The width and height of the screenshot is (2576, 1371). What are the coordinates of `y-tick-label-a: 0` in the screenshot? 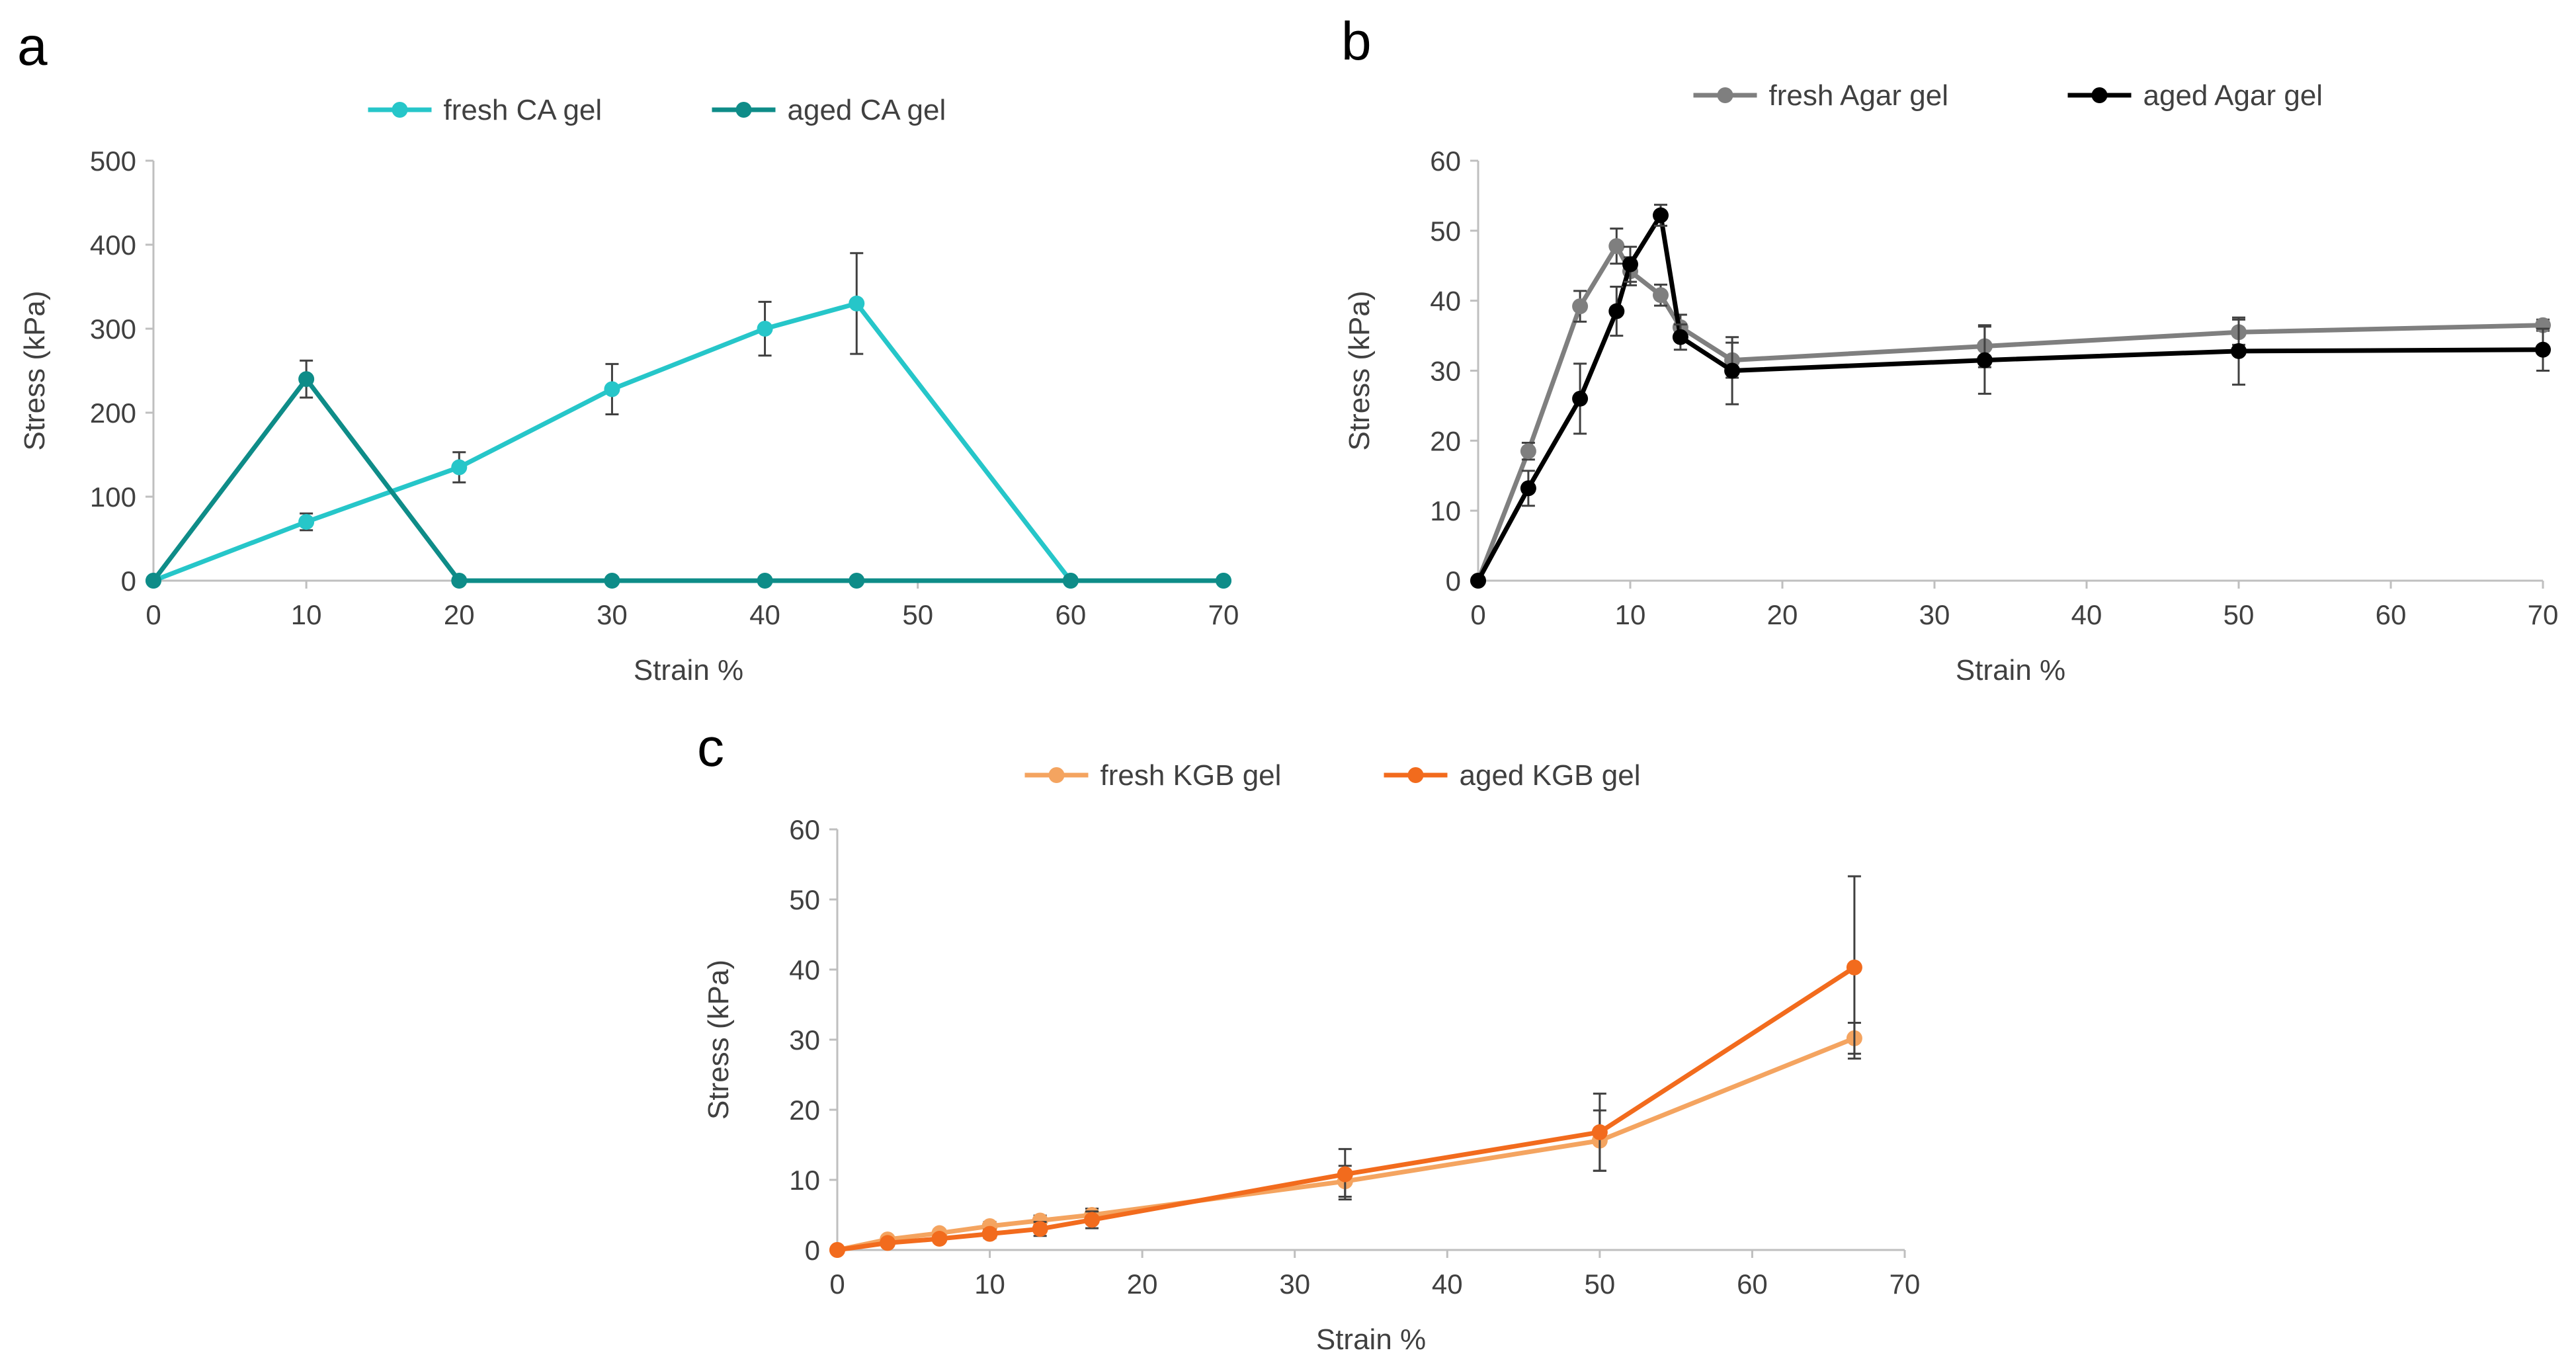 It's located at (128, 581).